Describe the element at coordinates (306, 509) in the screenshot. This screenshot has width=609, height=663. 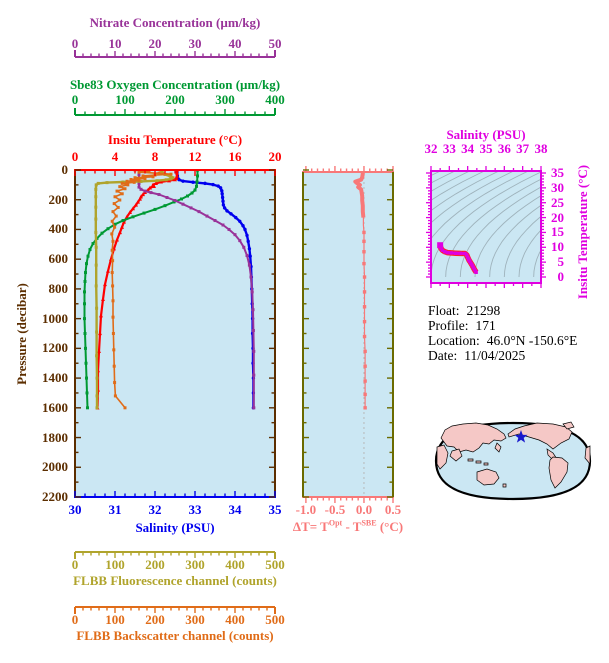
I see `tick-label: -1.0` at that location.